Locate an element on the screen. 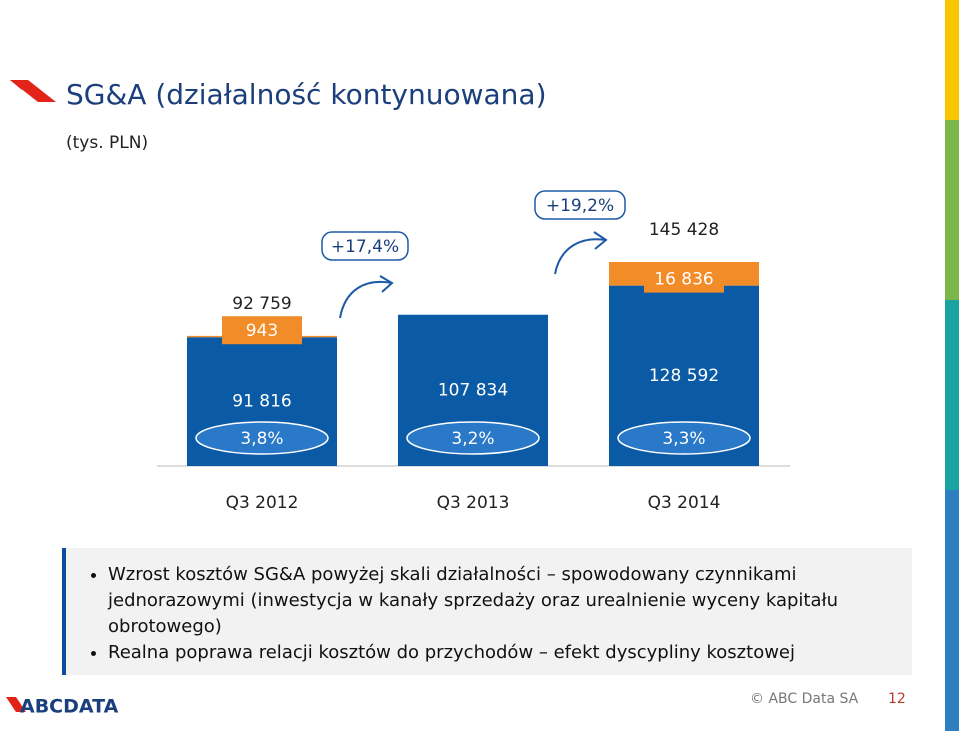 Image resolution: width=959 pixels, height=731 pixels. x-tick-label: Q3 2012 is located at coordinates (262, 503).